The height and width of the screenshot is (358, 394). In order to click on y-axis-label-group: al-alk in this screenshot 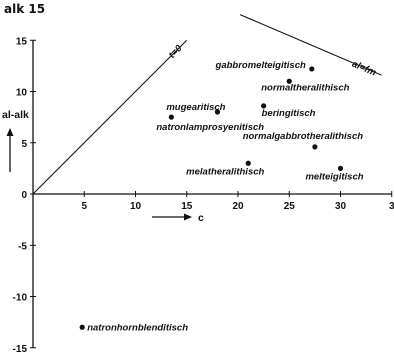, I will do `click(15, 140)`.